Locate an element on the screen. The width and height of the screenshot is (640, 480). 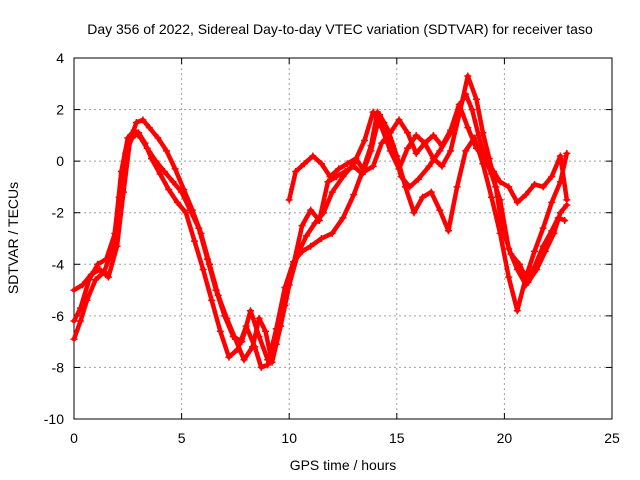
y-tick-labels: -10 -8 -6 -4 -2 0 2 4 is located at coordinates (54, 238).